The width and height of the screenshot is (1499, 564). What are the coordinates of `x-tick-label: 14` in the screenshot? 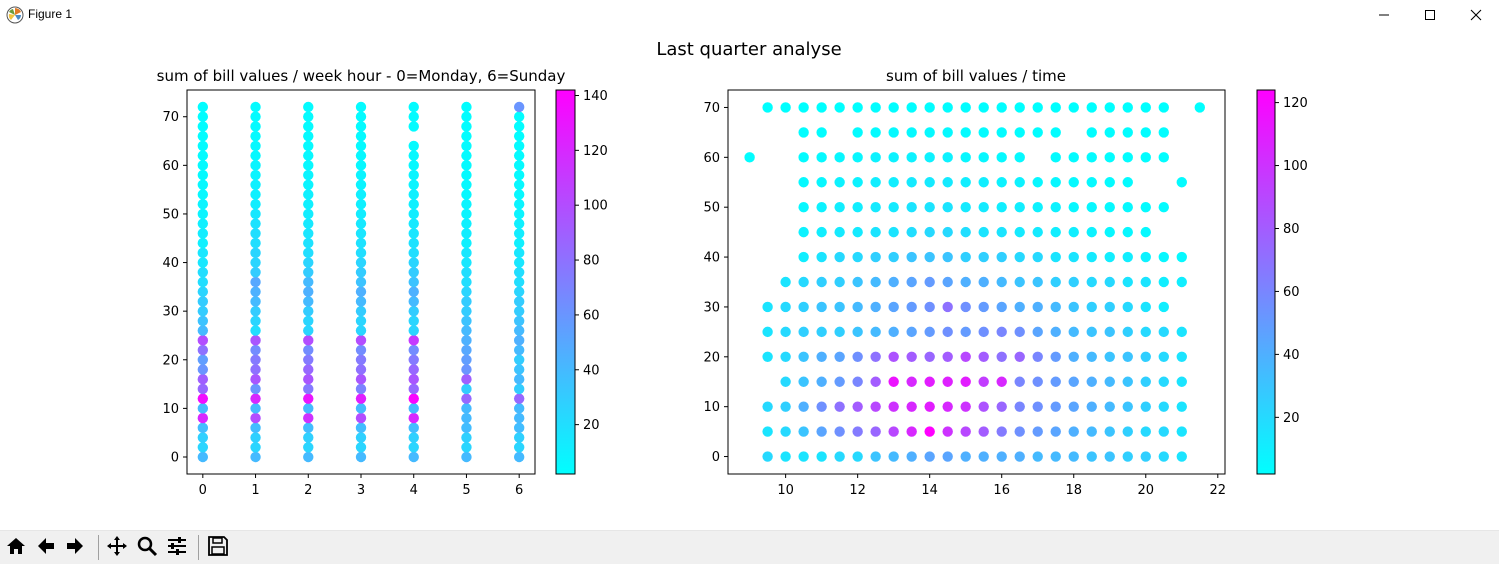 It's located at (929, 490).